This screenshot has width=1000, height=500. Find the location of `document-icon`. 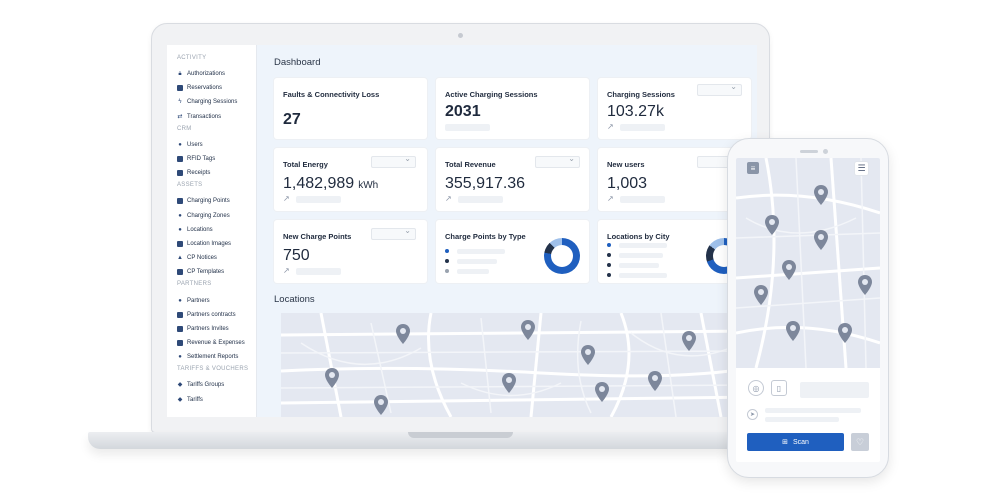

document-icon is located at coordinates (180, 314).